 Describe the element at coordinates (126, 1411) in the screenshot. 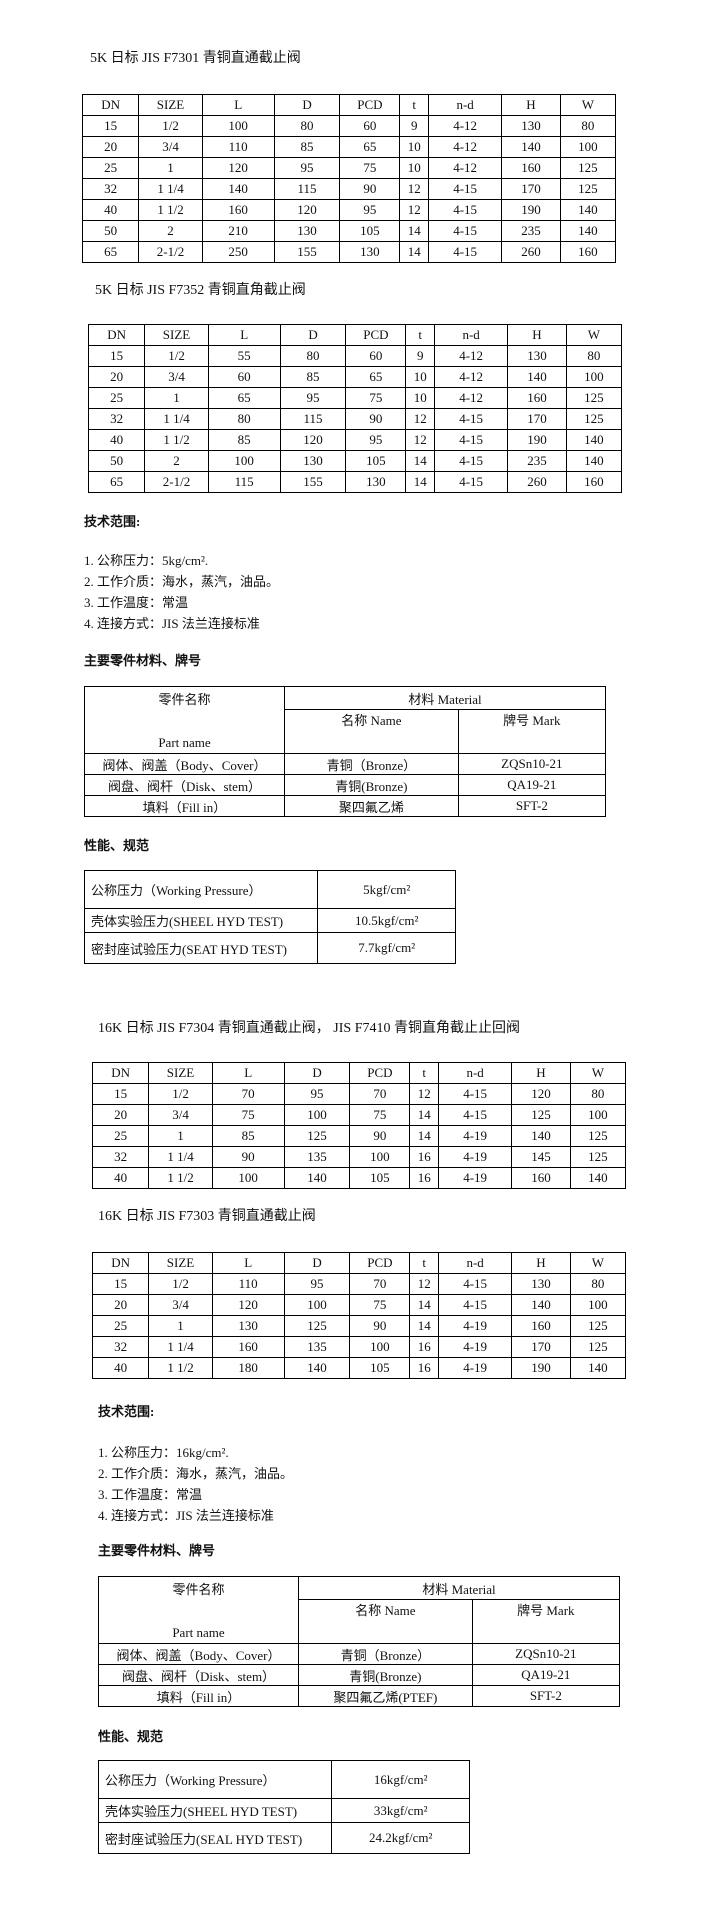

I see `section-title: 技术范围:` at that location.